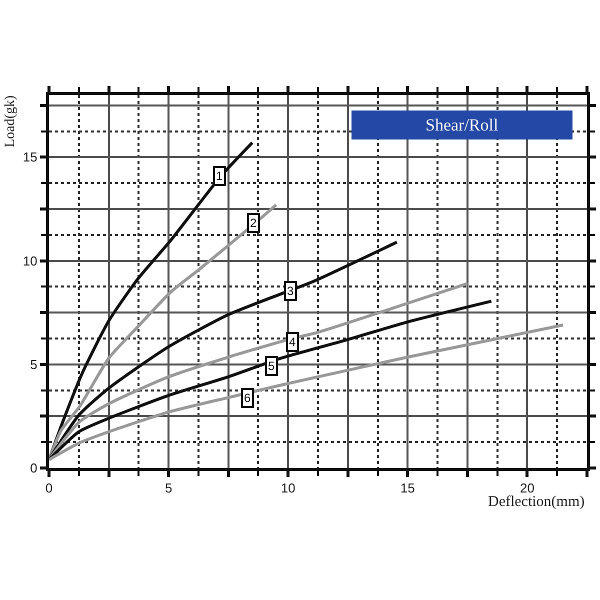 The height and width of the screenshot is (600, 600). What do you see at coordinates (290, 291) in the screenshot?
I see `annotation: 3` at bounding box center [290, 291].